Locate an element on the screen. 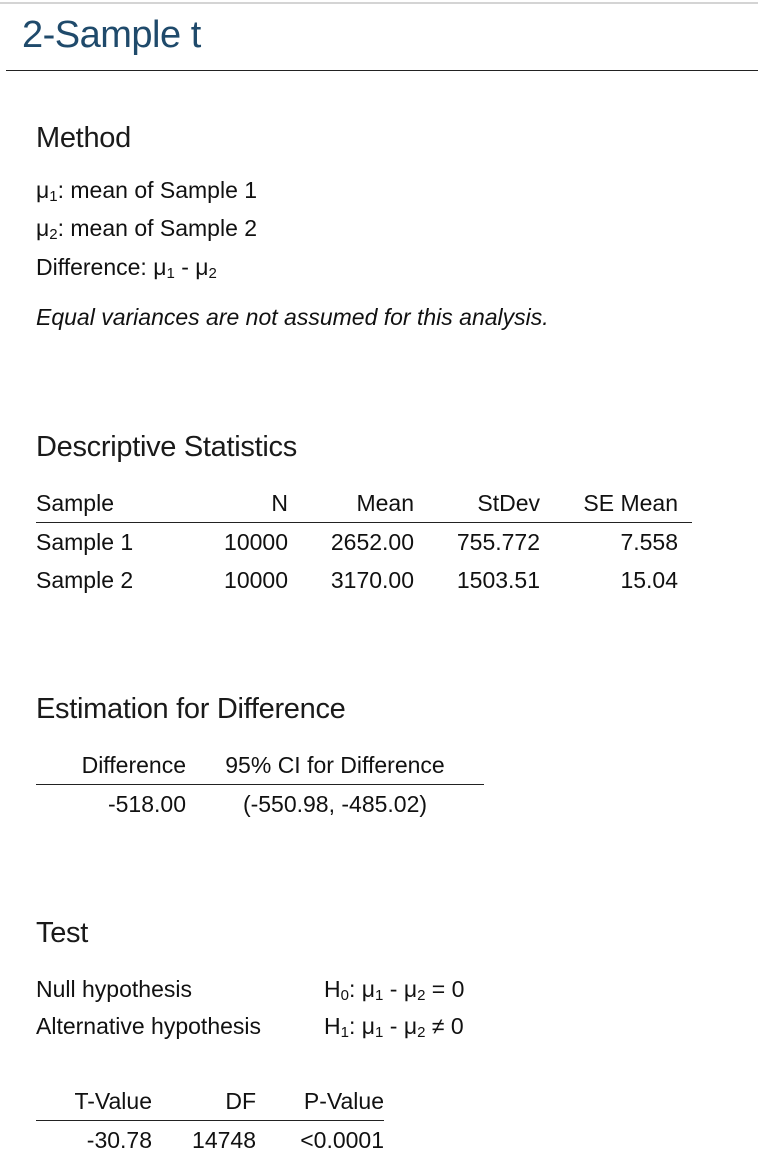 This screenshot has height=1176, width=758. table-row: Sample 2 10000 3170.00 1503.51 15.04 is located at coordinates (364, 580).